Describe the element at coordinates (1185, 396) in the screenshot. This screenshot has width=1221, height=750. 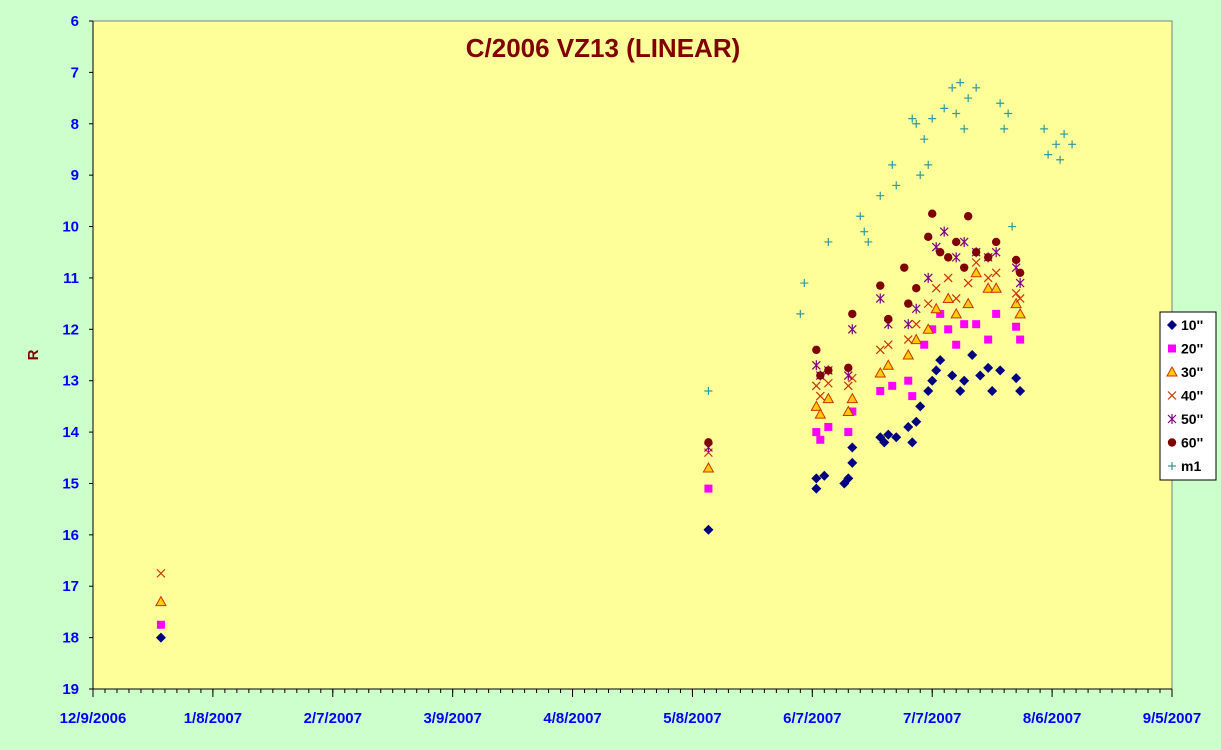
I see `legend-entry: 40''` at that location.